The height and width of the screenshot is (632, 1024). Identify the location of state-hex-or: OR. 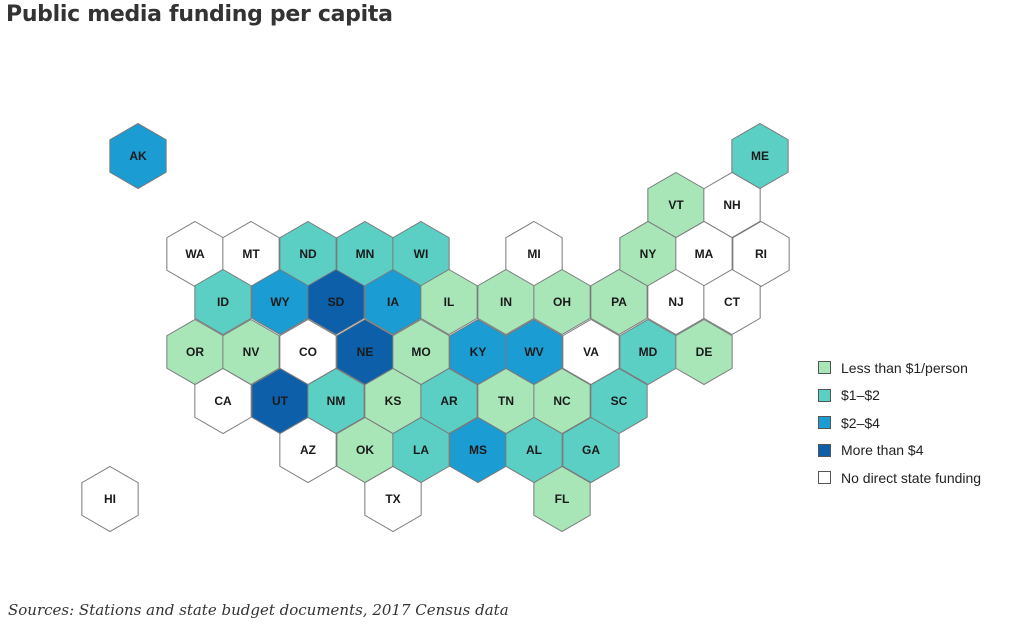
(195, 352).